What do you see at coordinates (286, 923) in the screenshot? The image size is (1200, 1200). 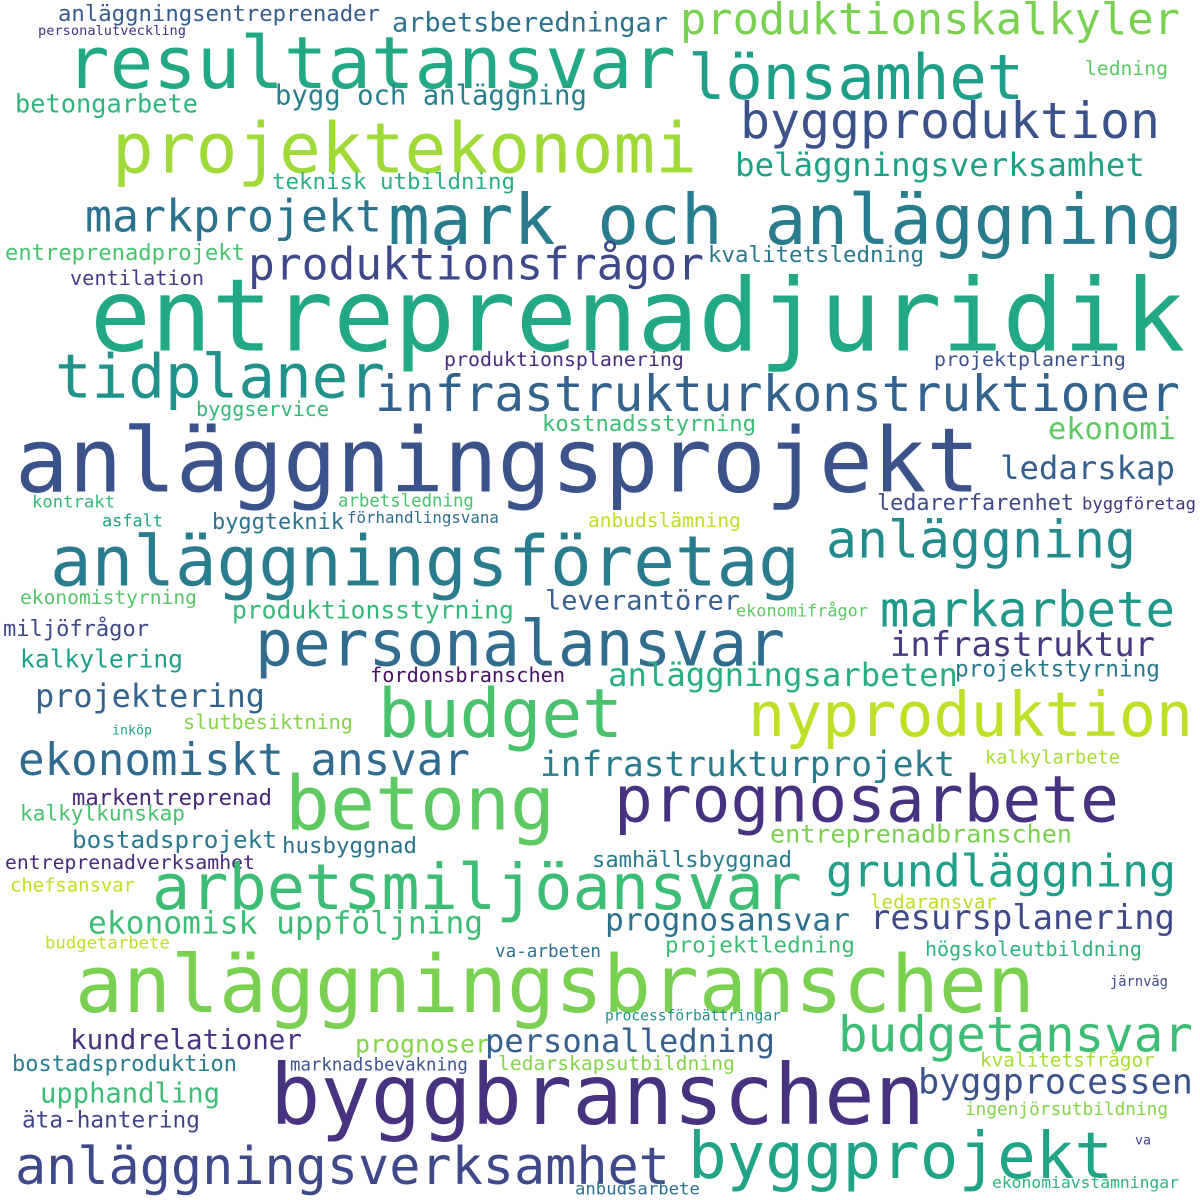 I see `word-ekonomisk-uppfoljning: ekonomisk uppföljning` at bounding box center [286, 923].